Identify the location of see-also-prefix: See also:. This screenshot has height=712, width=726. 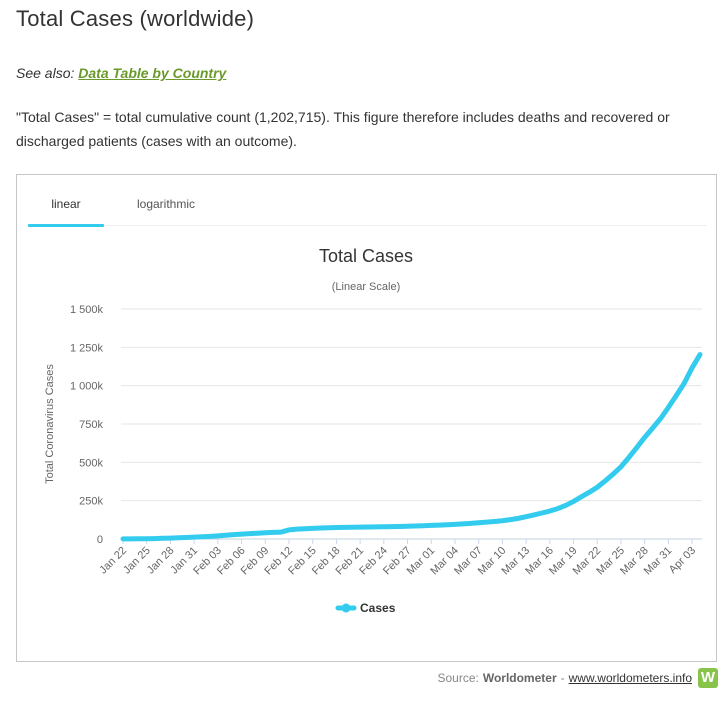
(47, 73).